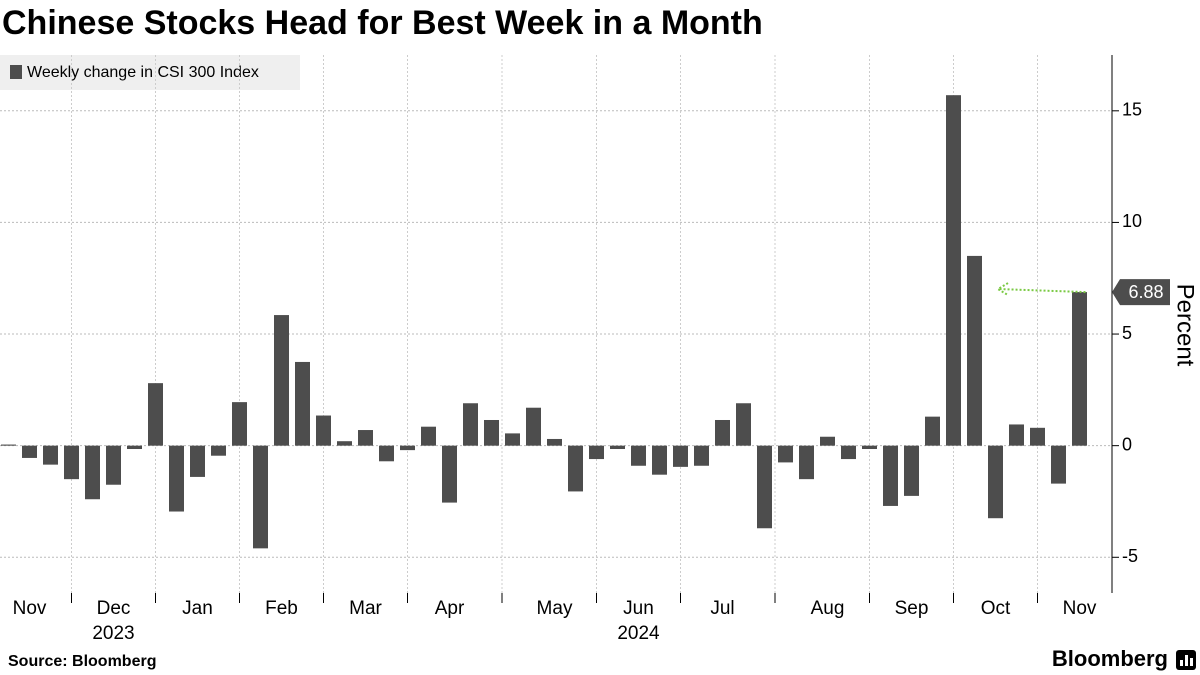 The image size is (1200, 675). I want to click on y-tick-label: 0, so click(1127, 444).